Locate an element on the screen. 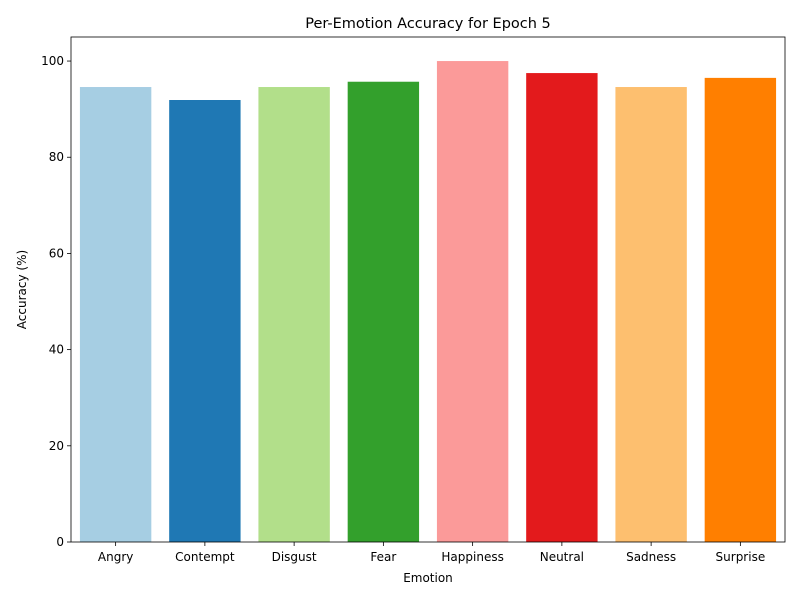  bar-angry is located at coordinates (115, 315).